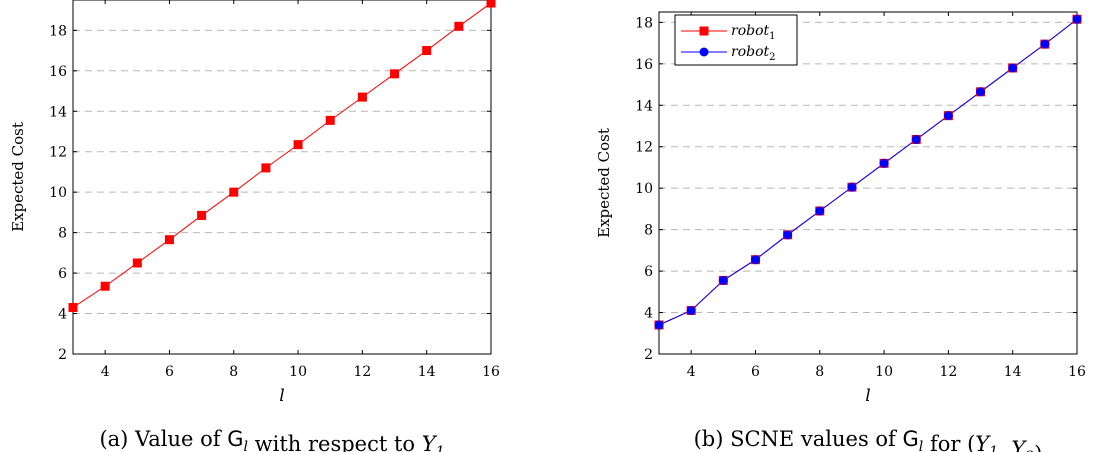 Image resolution: width=1096 pixels, height=452 pixels. Describe the element at coordinates (271, 439) in the screenshot. I see `chart-caption: (a) Value of Gl with respect to Y1` at that location.